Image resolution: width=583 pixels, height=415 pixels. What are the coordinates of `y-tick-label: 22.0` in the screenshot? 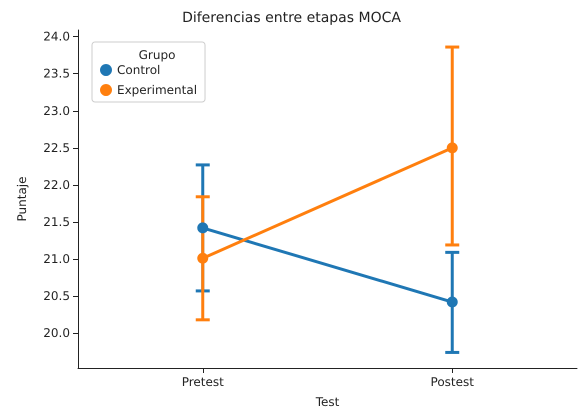 It's located at (56, 185).